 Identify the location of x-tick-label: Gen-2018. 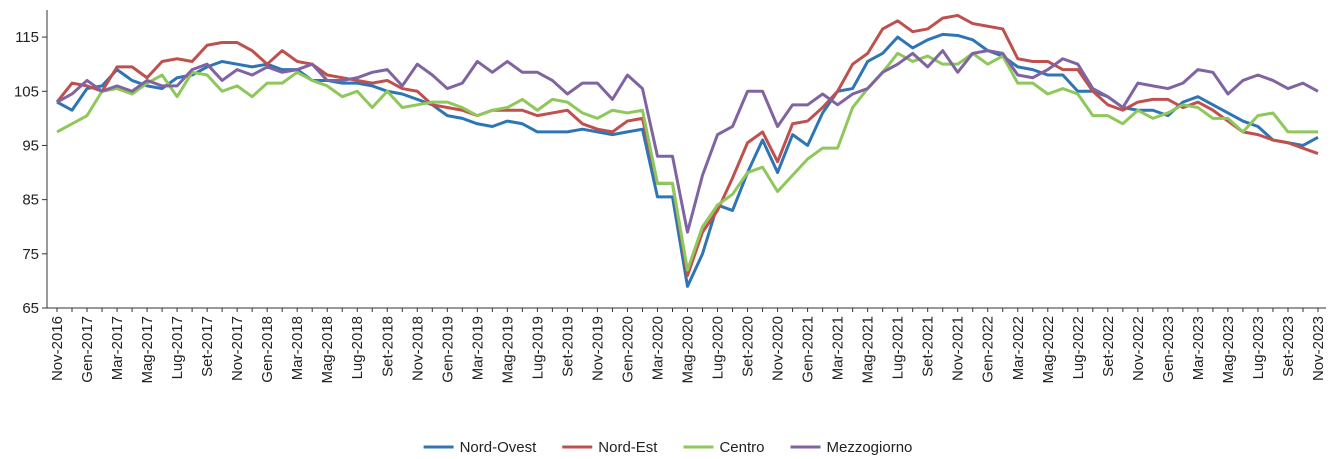
(267, 349).